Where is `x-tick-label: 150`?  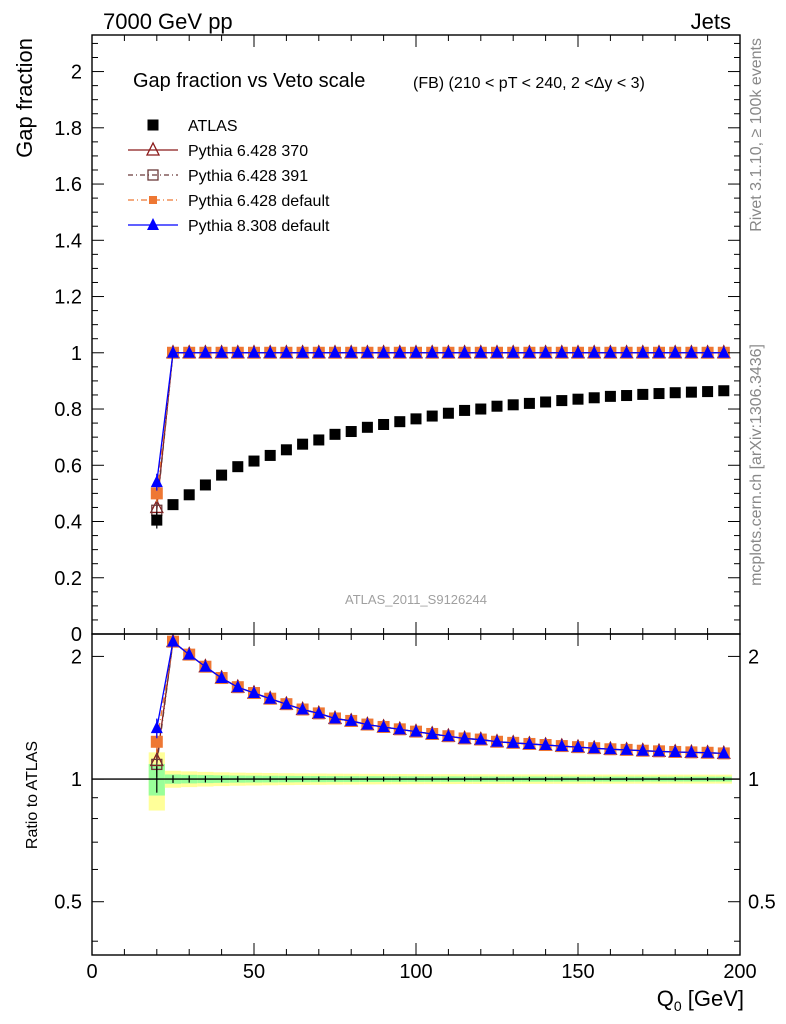
x-tick-label: 150 is located at coordinates (577, 972).